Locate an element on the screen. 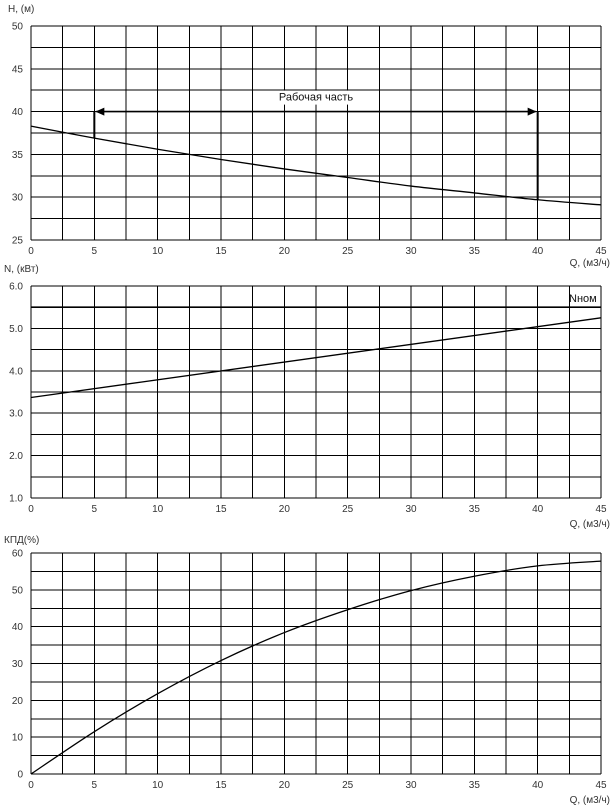  y-axis-label: H, (м) is located at coordinates (21, 9).